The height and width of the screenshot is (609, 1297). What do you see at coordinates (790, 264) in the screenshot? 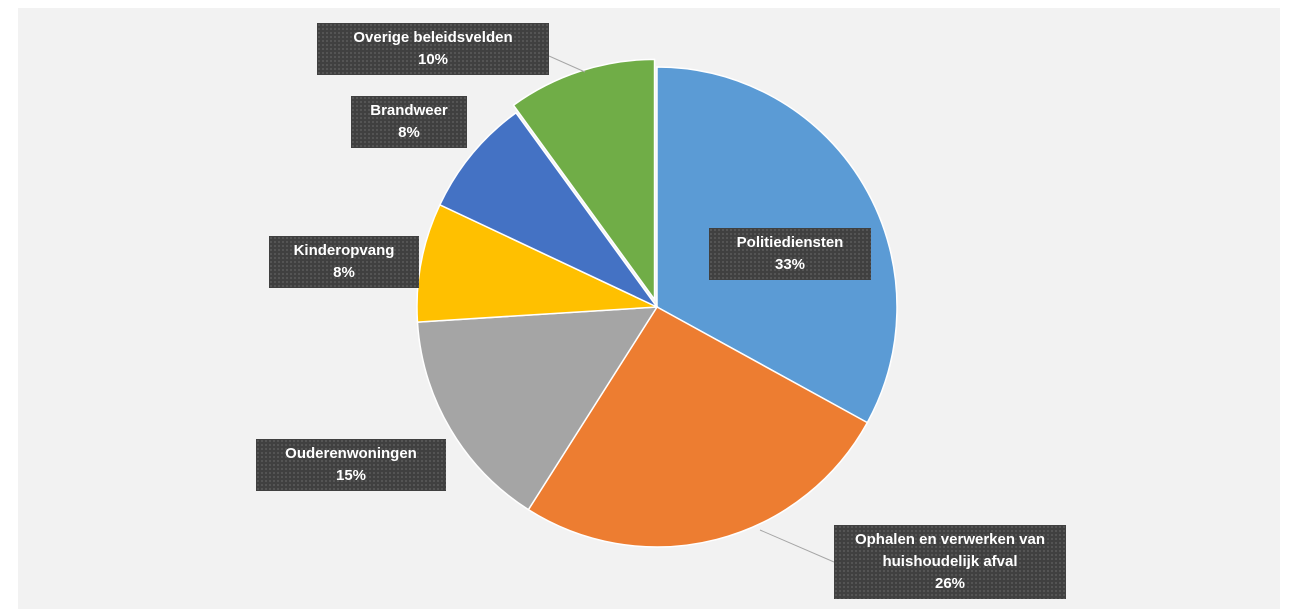
I see `label-value: 33%` at bounding box center [790, 264].